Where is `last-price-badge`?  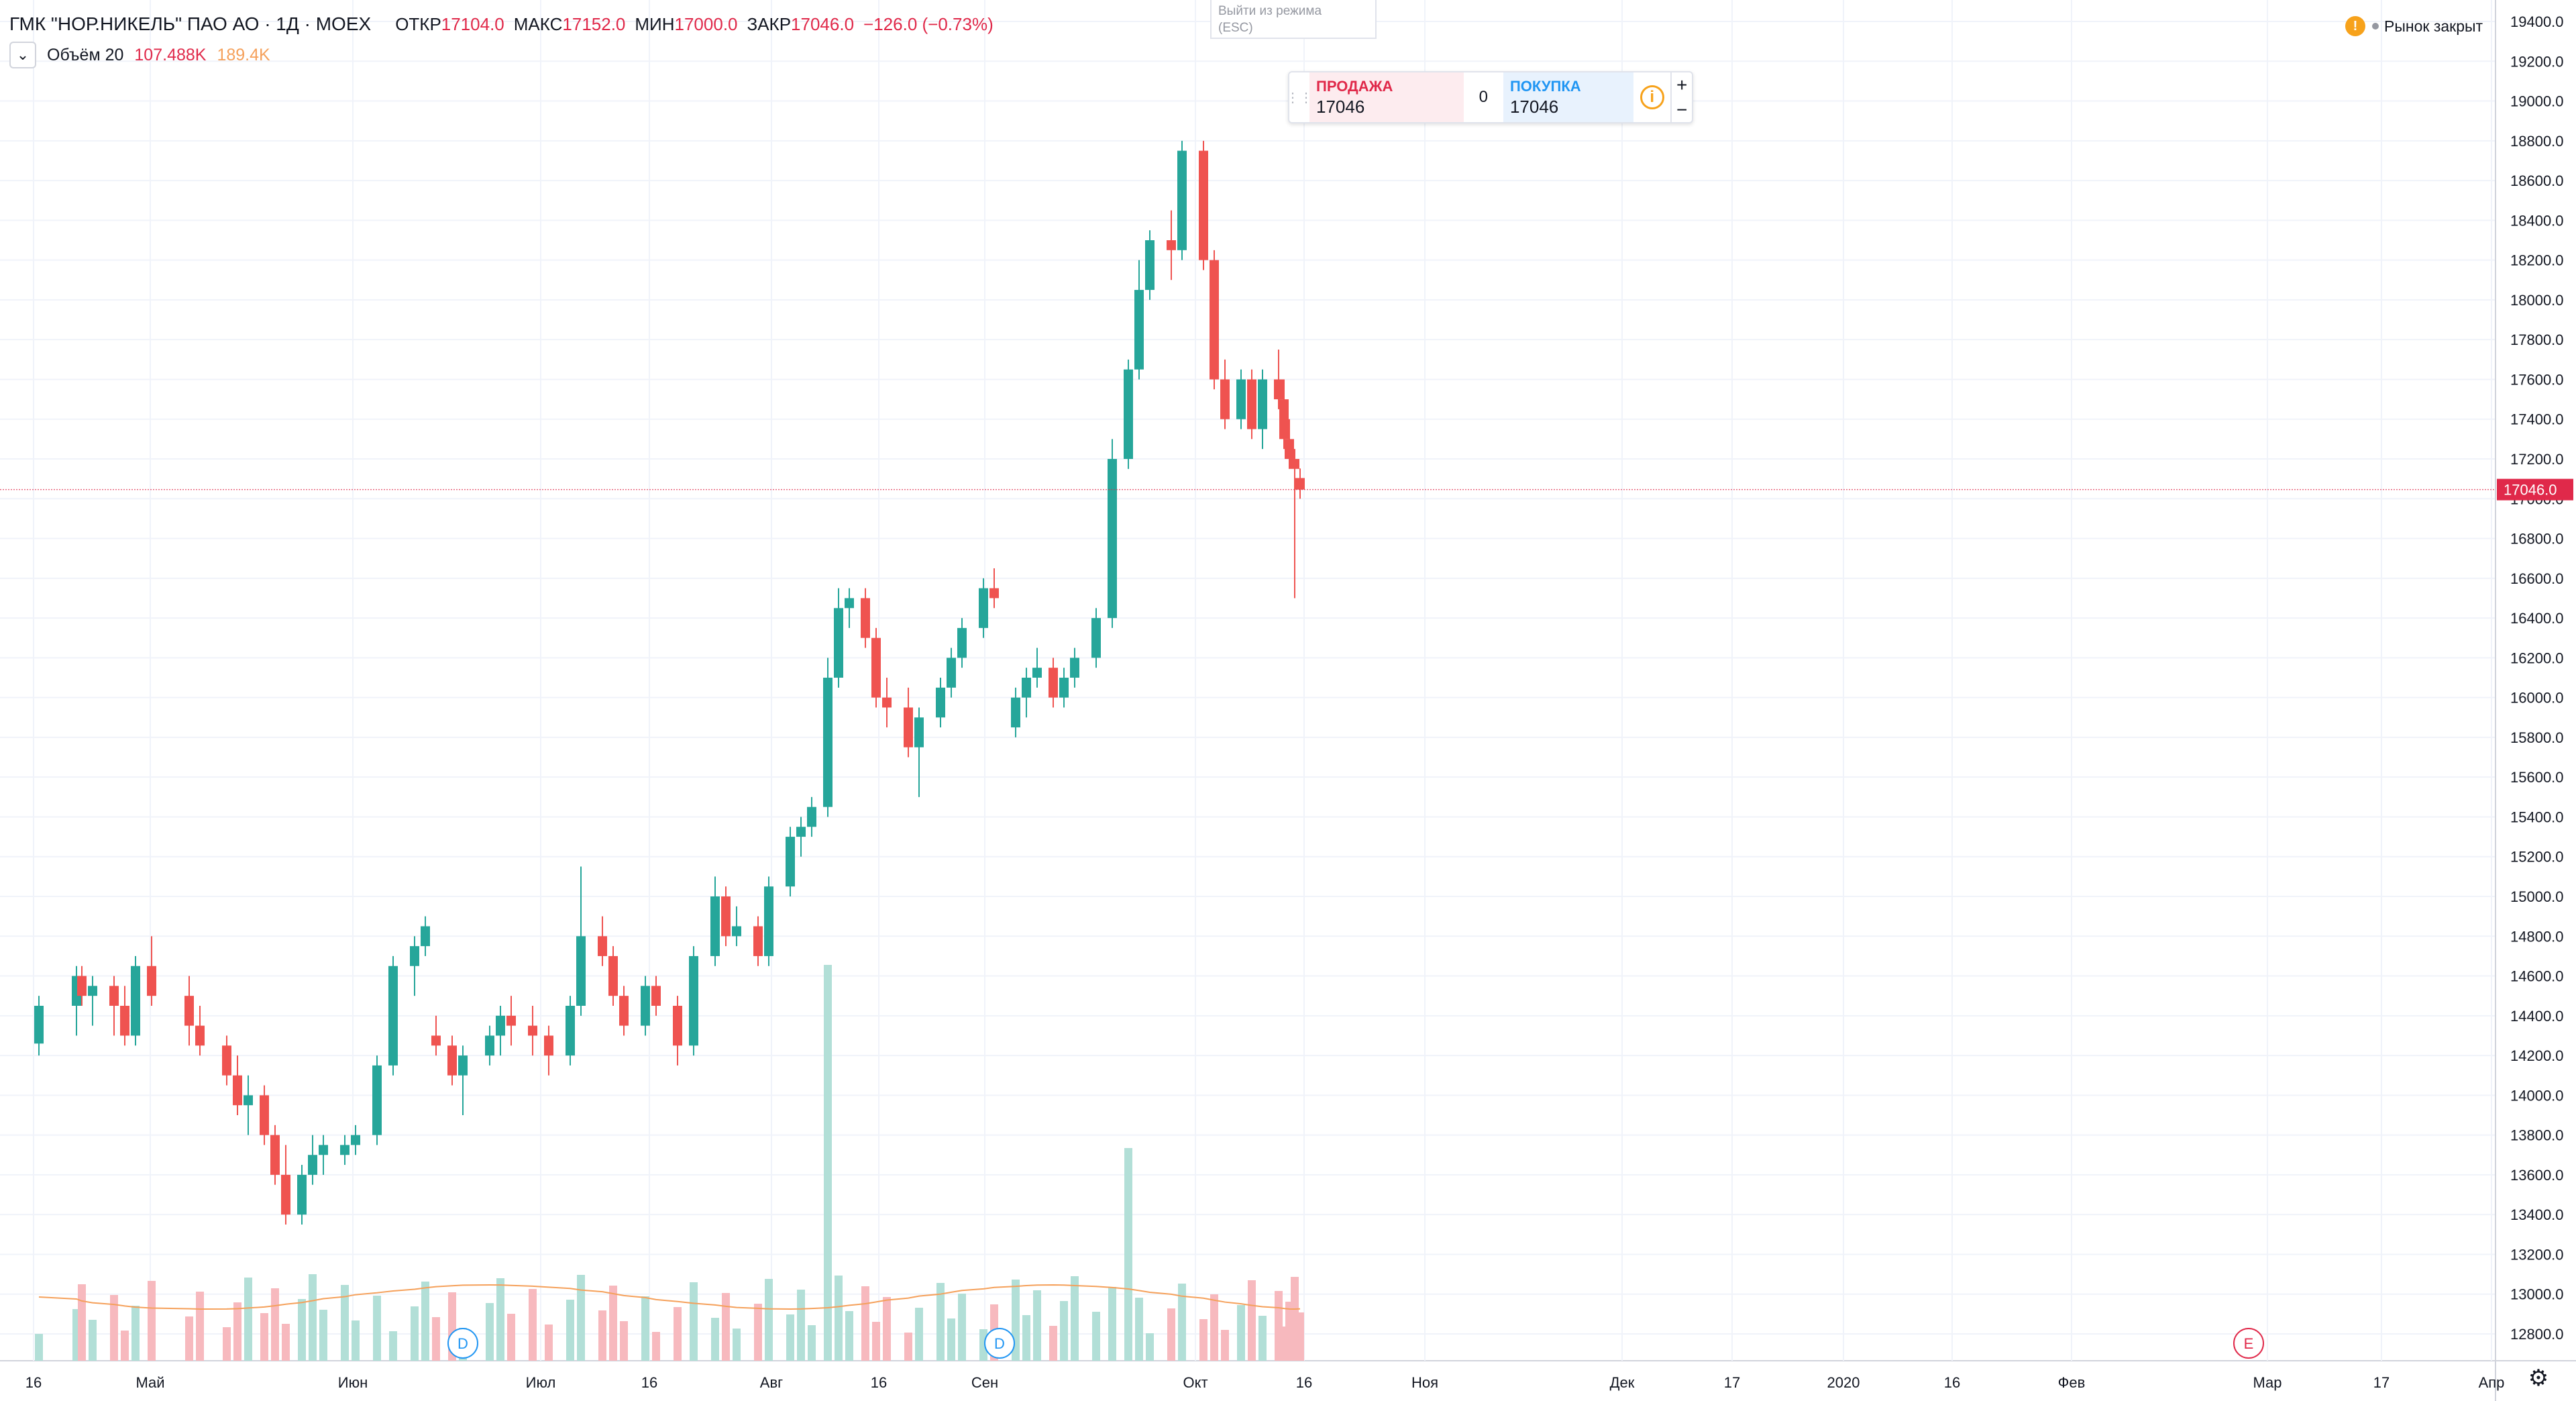
last-price-badge is located at coordinates (2535, 489).